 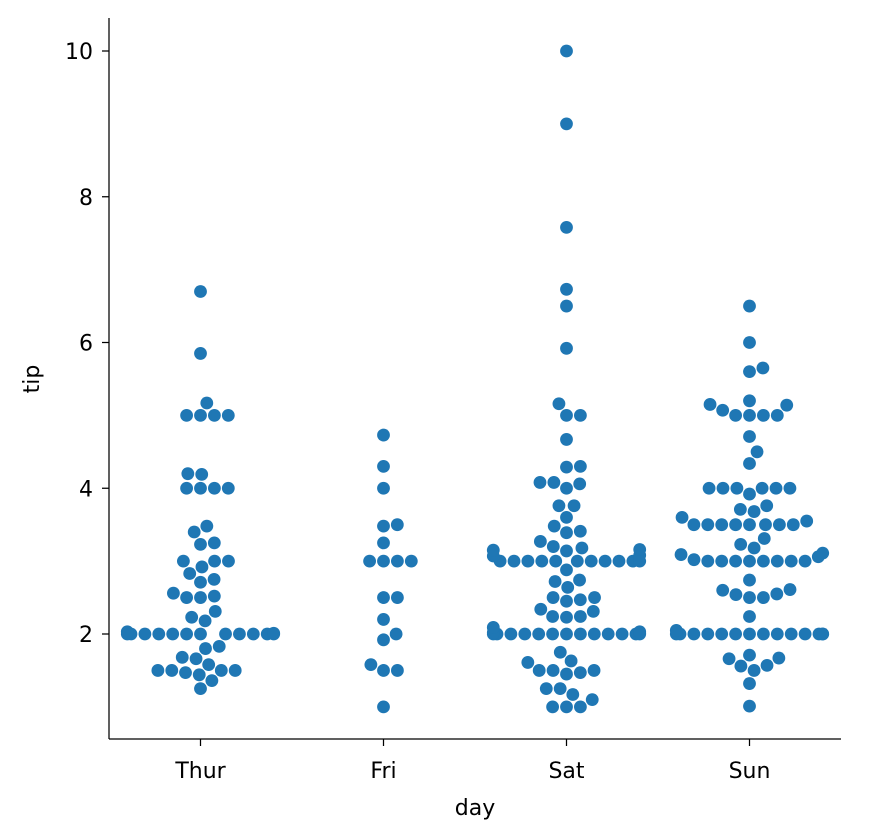 I want to click on x-tick-label: Thur, so click(x=200, y=771).